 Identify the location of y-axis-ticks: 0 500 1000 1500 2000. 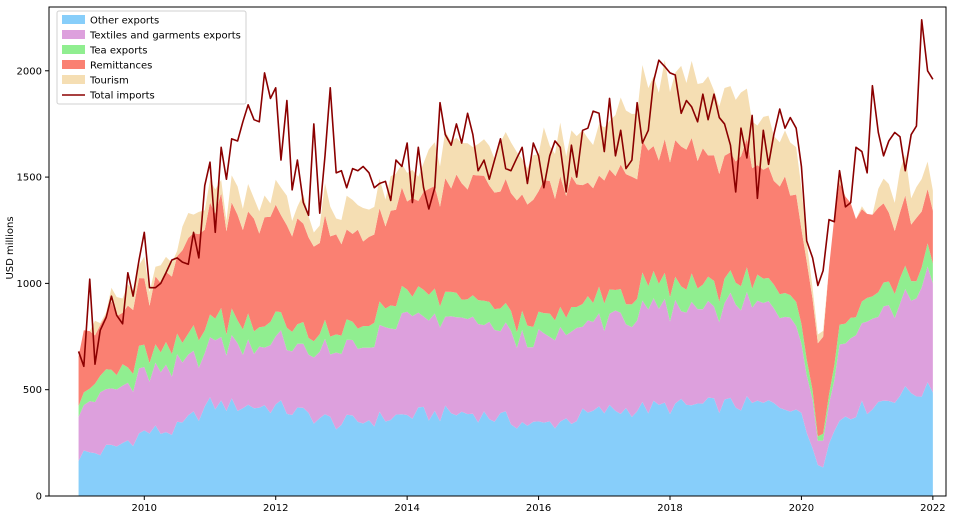
(33, 284).